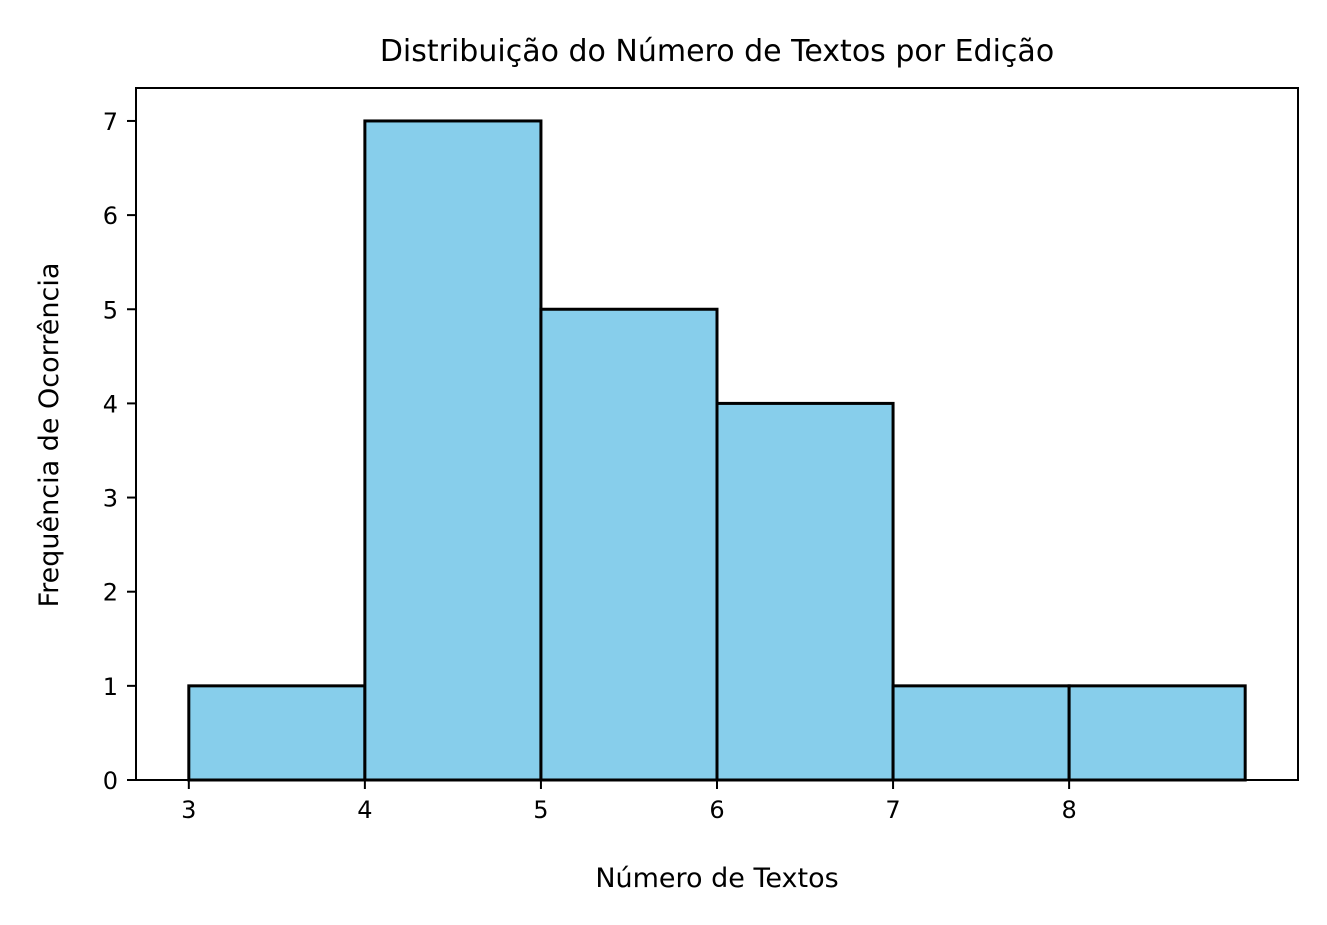 The width and height of the screenshot is (1327, 925). I want to click on y-tick-label: 2, so click(110, 593).